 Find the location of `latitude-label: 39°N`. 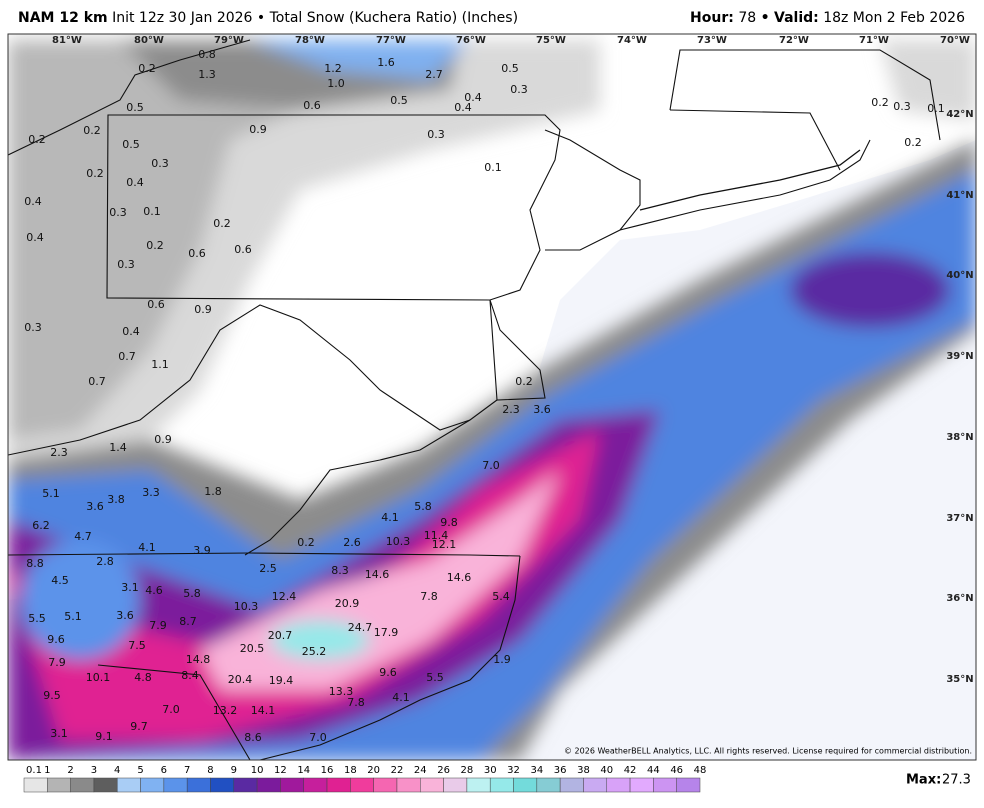

latitude-label: 39°N is located at coordinates (959, 356).